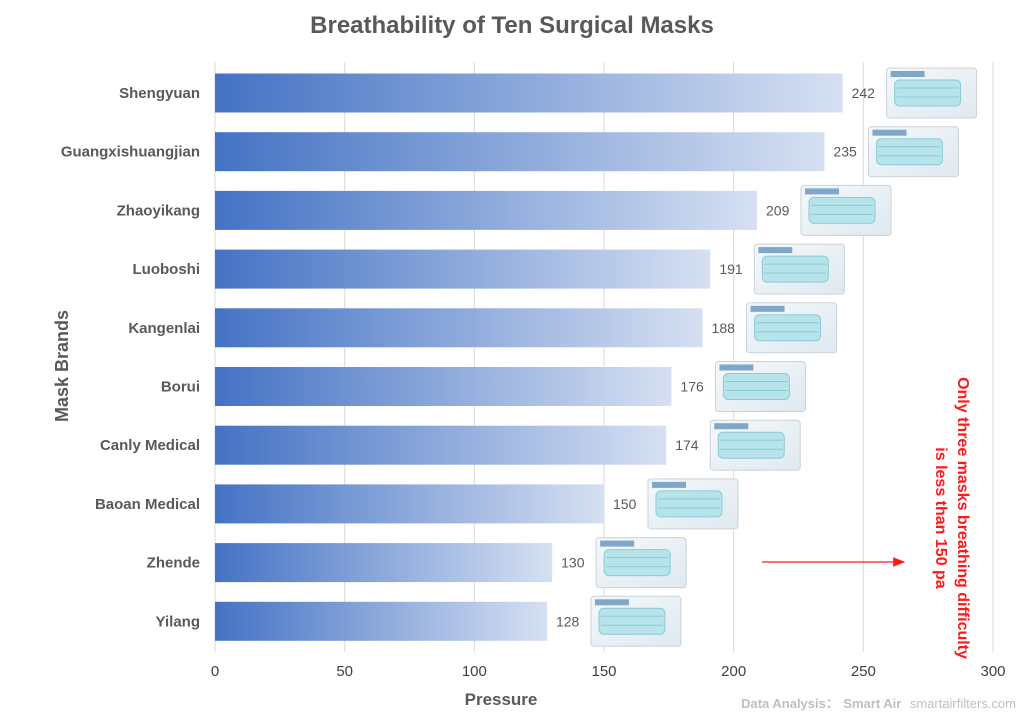 The width and height of the screenshot is (1024, 728). What do you see at coordinates (778, 210) in the screenshot?
I see `value-label: 209` at bounding box center [778, 210].